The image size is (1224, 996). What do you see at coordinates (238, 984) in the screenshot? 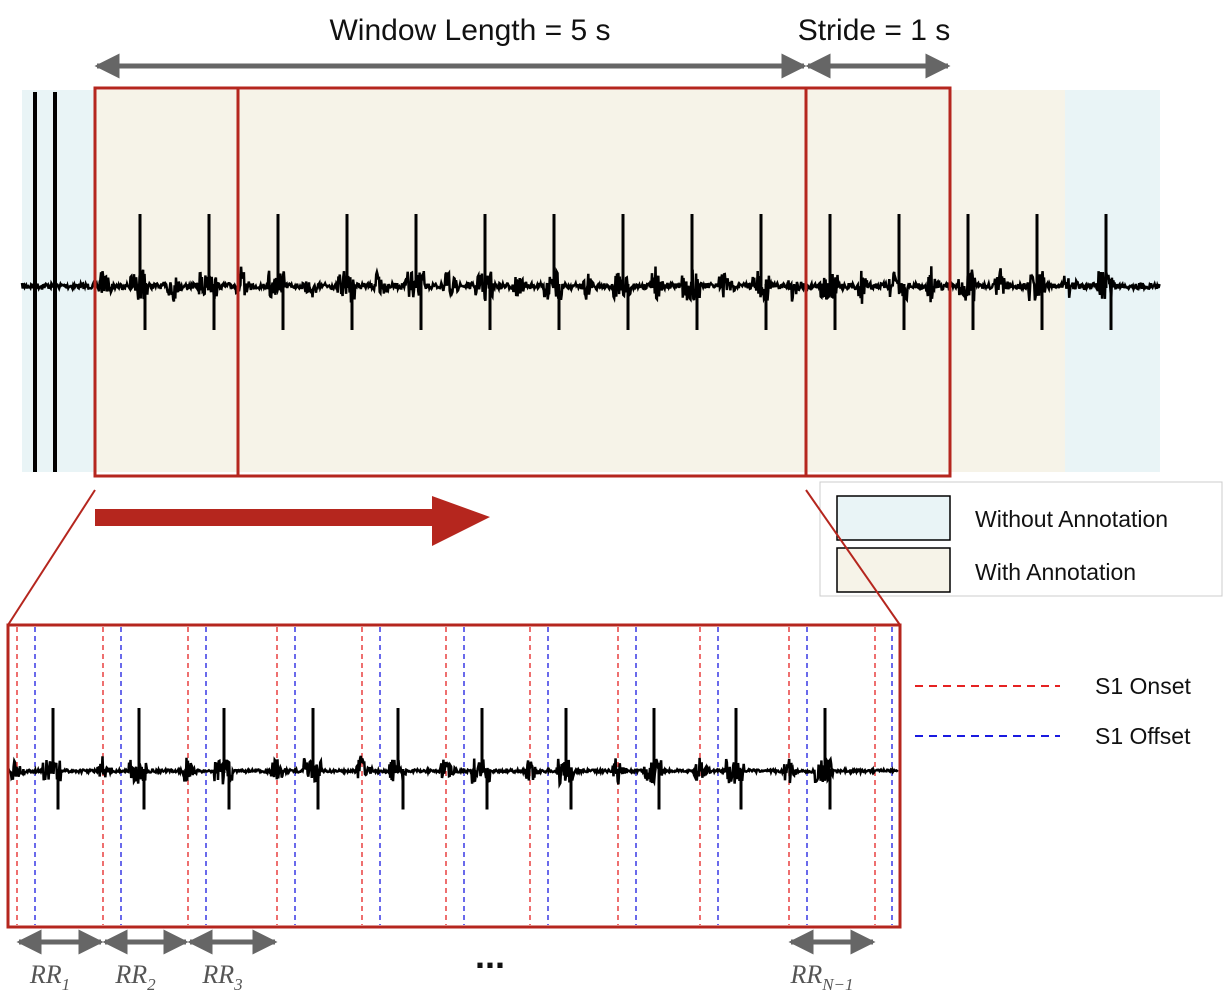
I see `rr-subscript: 3` at bounding box center [238, 984].